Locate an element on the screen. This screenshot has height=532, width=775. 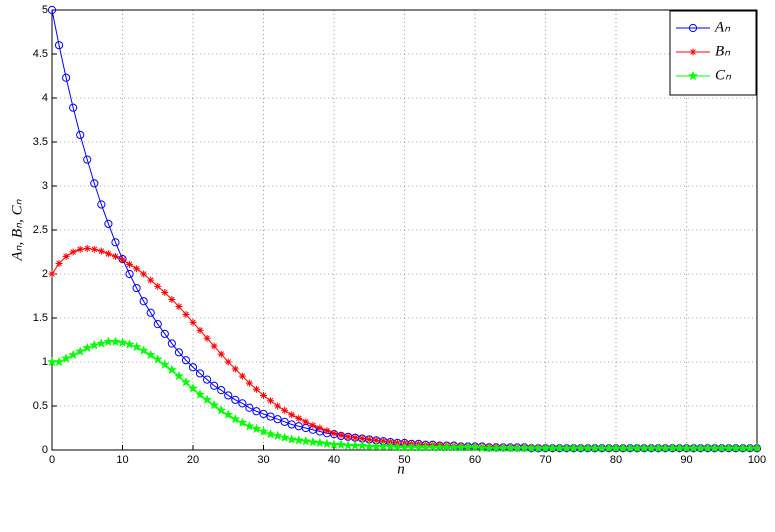
legend-label: Cₙ is located at coordinates (723, 75).